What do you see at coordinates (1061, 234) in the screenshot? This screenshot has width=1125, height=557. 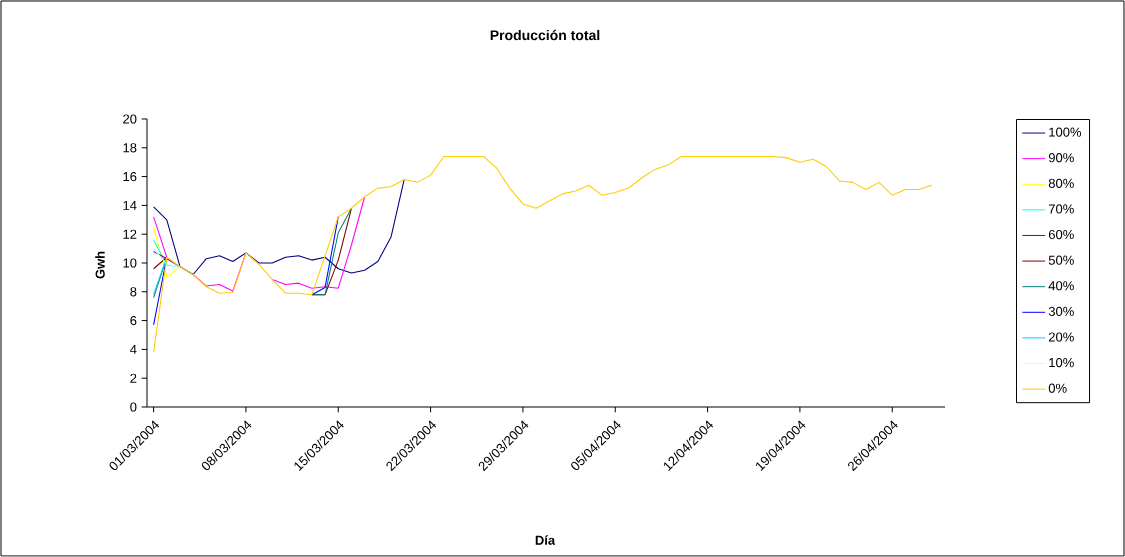 I see `legend-label: 60%` at bounding box center [1061, 234].